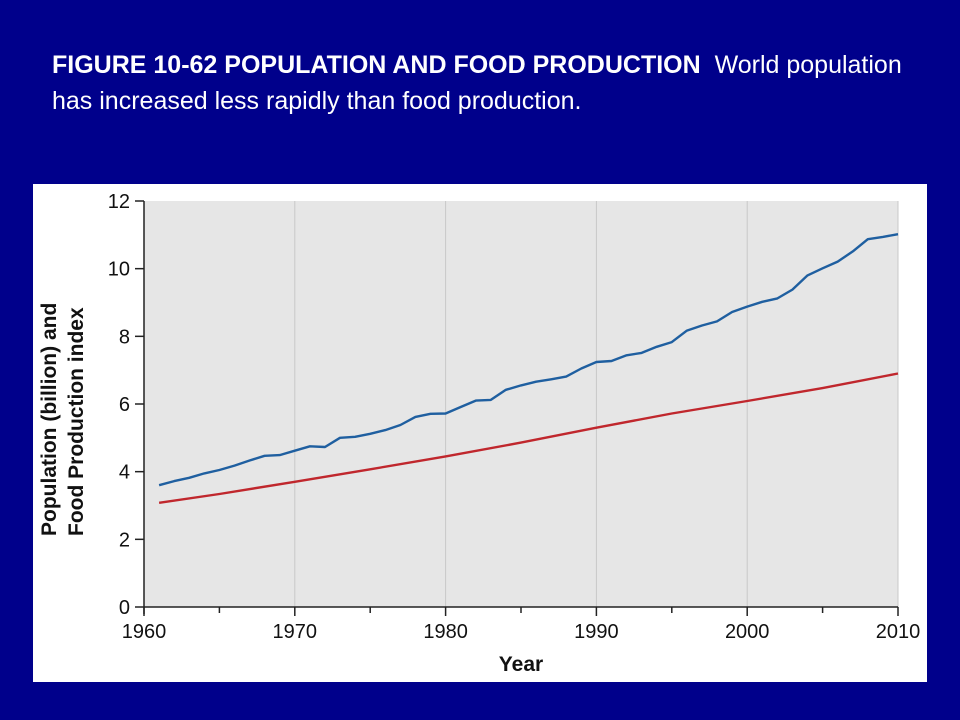 This screenshot has width=960, height=720. What do you see at coordinates (596, 632) in the screenshot?
I see `x-tick-label-1990: 1990` at bounding box center [596, 632].